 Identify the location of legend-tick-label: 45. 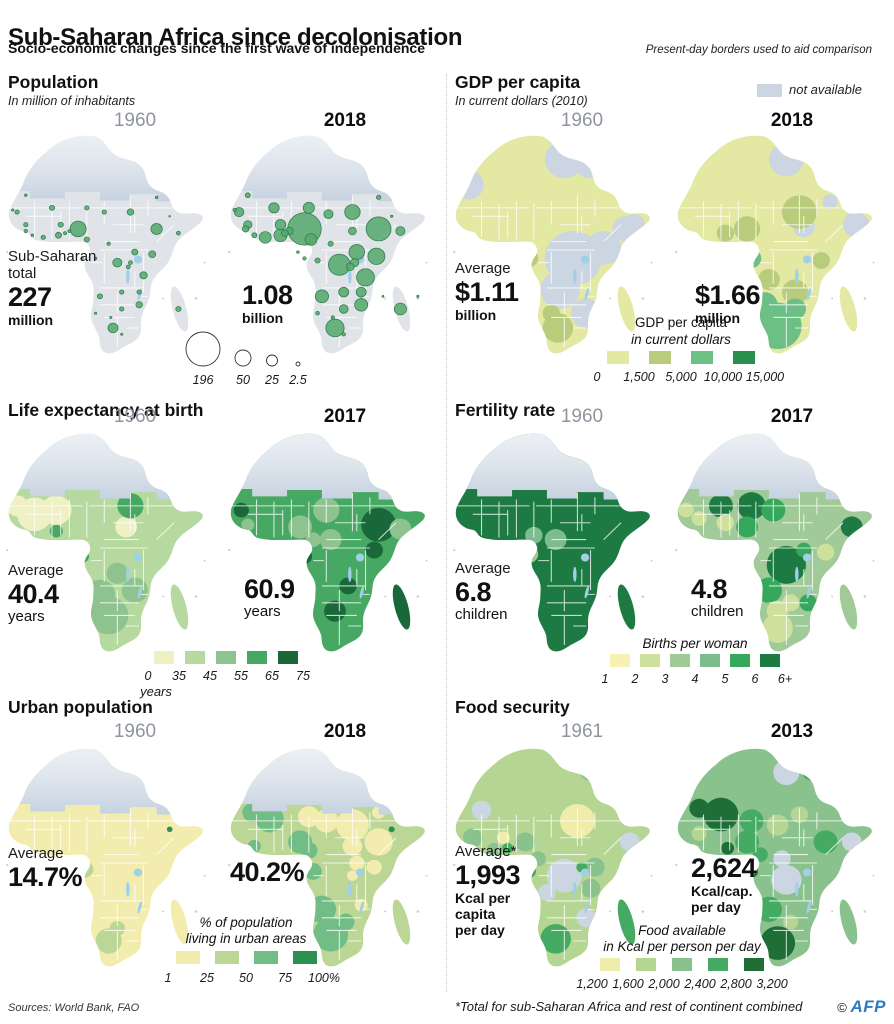
(210, 676).